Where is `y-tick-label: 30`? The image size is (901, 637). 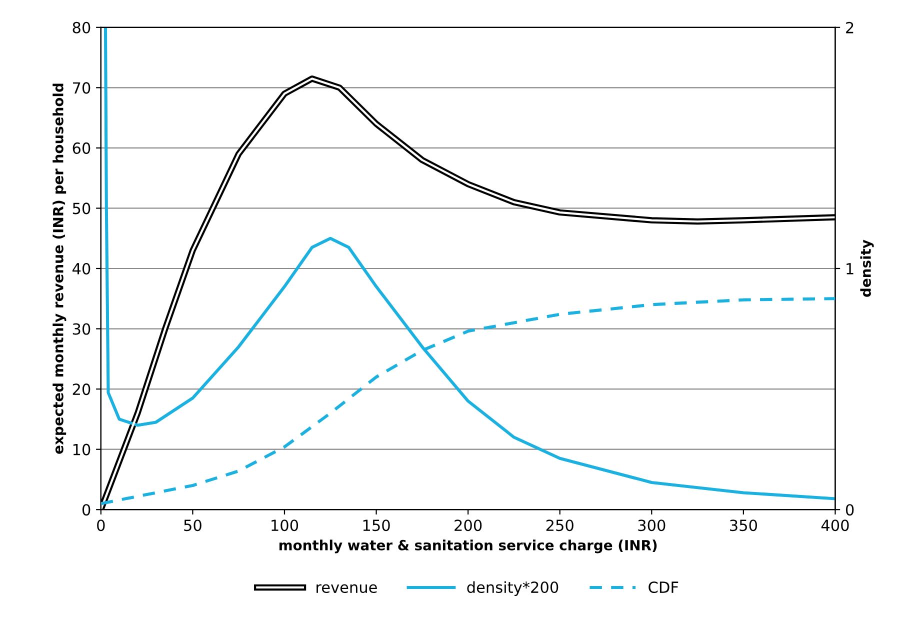 y-tick-label: 30 is located at coordinates (81, 329).